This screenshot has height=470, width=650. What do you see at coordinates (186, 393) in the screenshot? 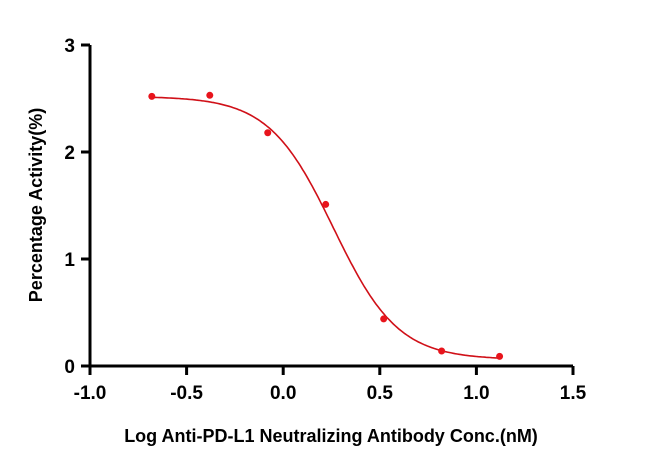
I see `x-tick-label: -0.5` at bounding box center [186, 393].